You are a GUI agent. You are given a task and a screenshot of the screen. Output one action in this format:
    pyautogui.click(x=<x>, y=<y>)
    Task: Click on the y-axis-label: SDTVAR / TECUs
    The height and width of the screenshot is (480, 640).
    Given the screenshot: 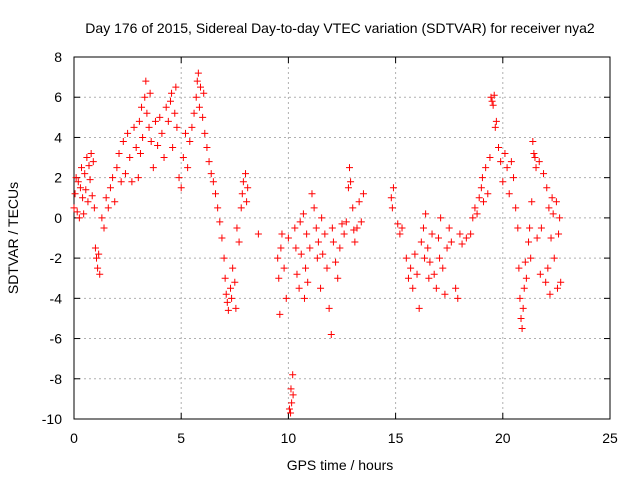 What is the action you would take?
    pyautogui.click(x=13, y=238)
    